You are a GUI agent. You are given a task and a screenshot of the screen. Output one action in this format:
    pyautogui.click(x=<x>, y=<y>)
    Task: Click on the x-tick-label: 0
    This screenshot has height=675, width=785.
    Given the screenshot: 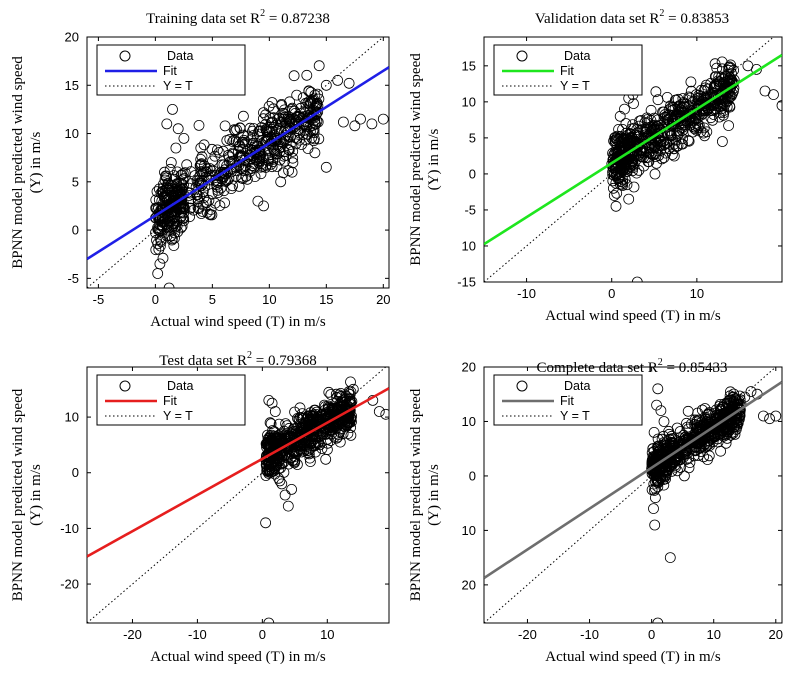 What is the action you would take?
    pyautogui.click(x=651, y=634)
    